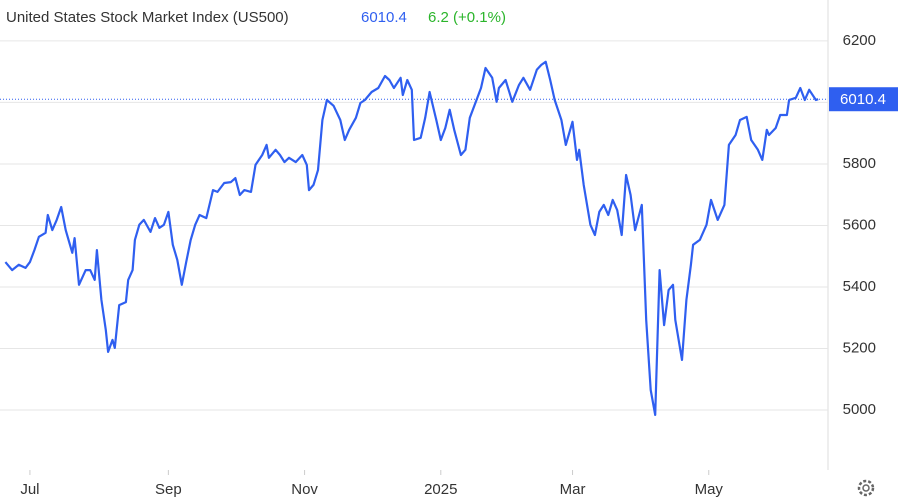 The image size is (900, 504). What do you see at coordinates (29, 489) in the screenshot?
I see `x-tick-label: Jul` at bounding box center [29, 489].